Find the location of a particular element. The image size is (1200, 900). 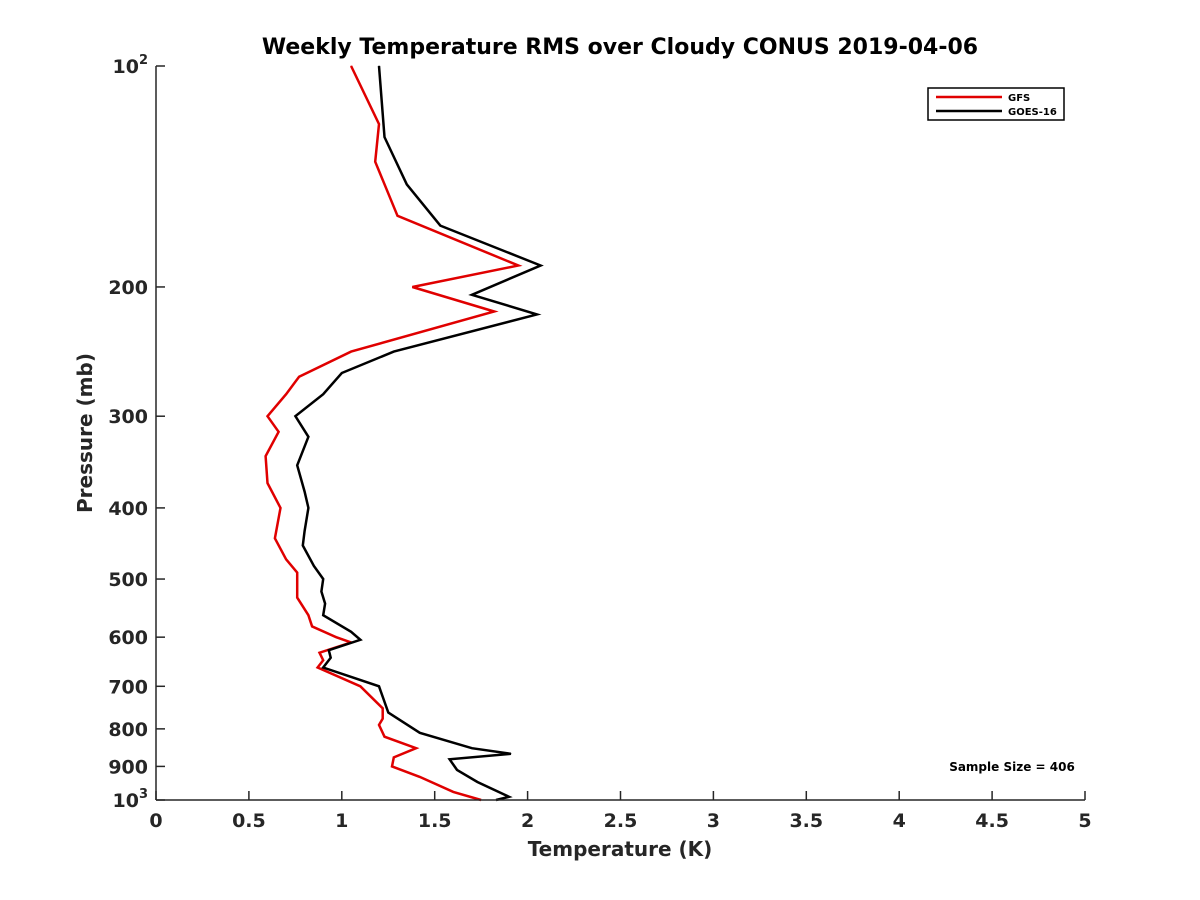

x-tick-label: 1.5 is located at coordinates (435, 821).